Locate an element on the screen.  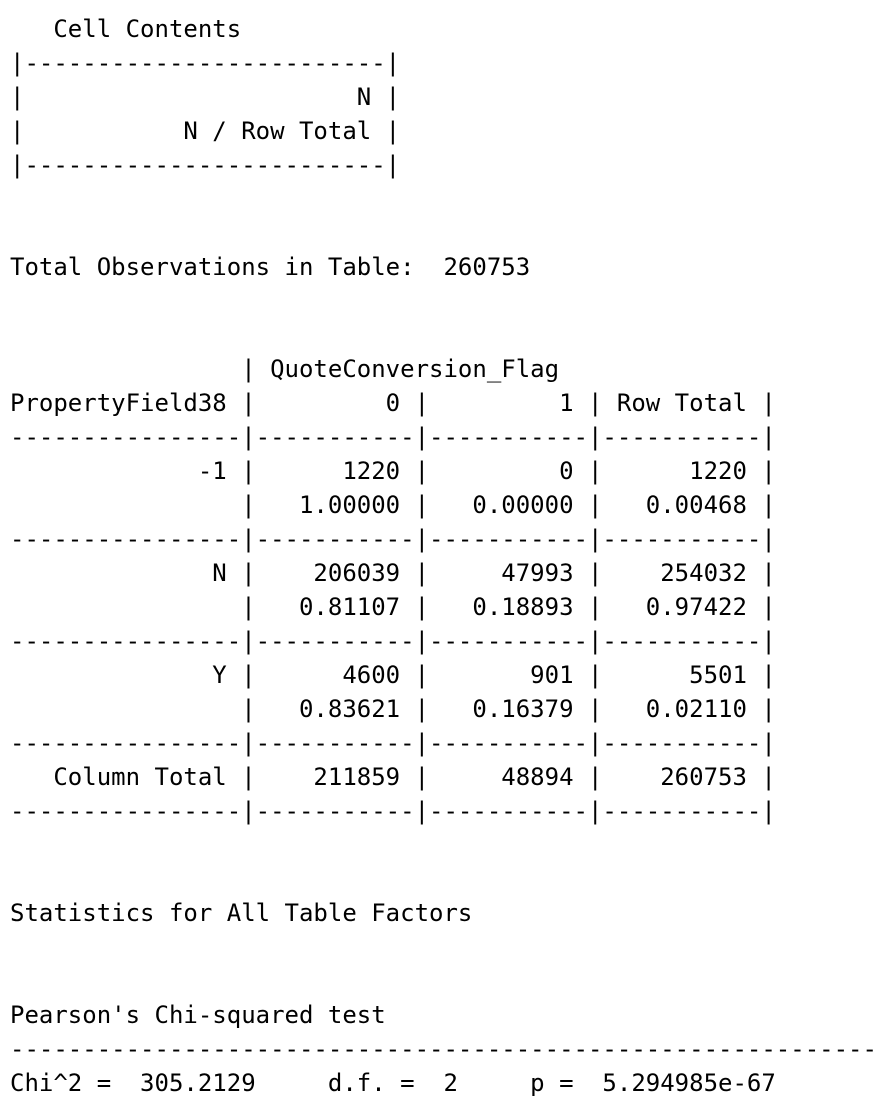
table-row-minus1-count: -1 | 1220 | 0 | 1220 | is located at coordinates (393, 471).